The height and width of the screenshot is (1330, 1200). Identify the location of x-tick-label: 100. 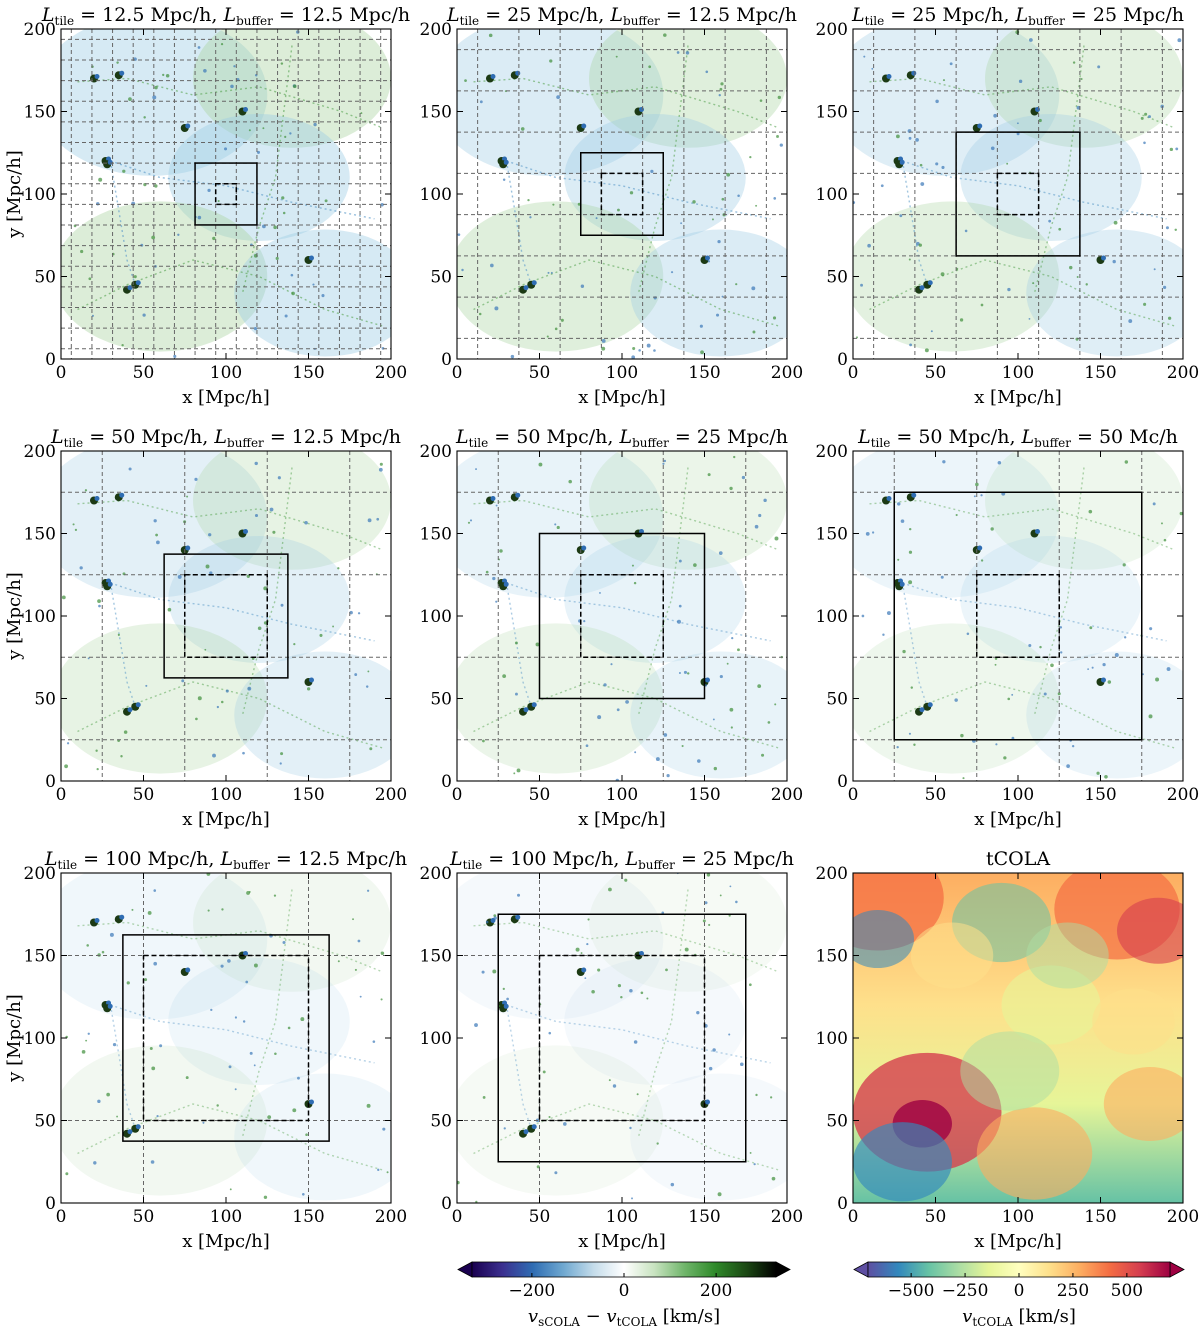
(622, 373).